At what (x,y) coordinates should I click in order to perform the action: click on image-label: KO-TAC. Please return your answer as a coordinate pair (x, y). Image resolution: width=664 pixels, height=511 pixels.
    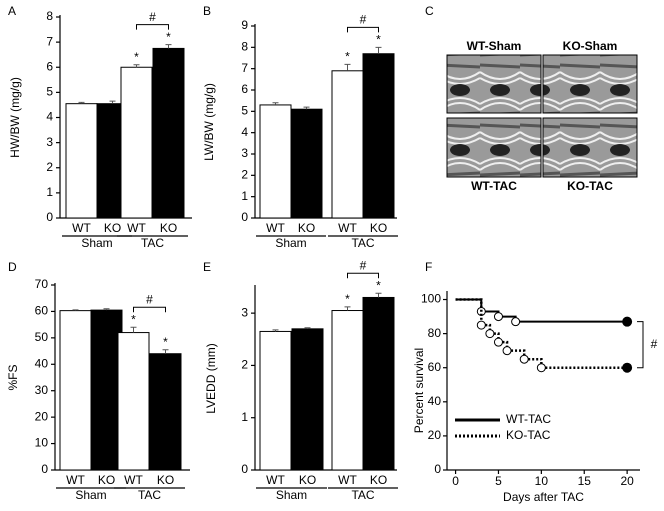
    Looking at the image, I should click on (590, 186).